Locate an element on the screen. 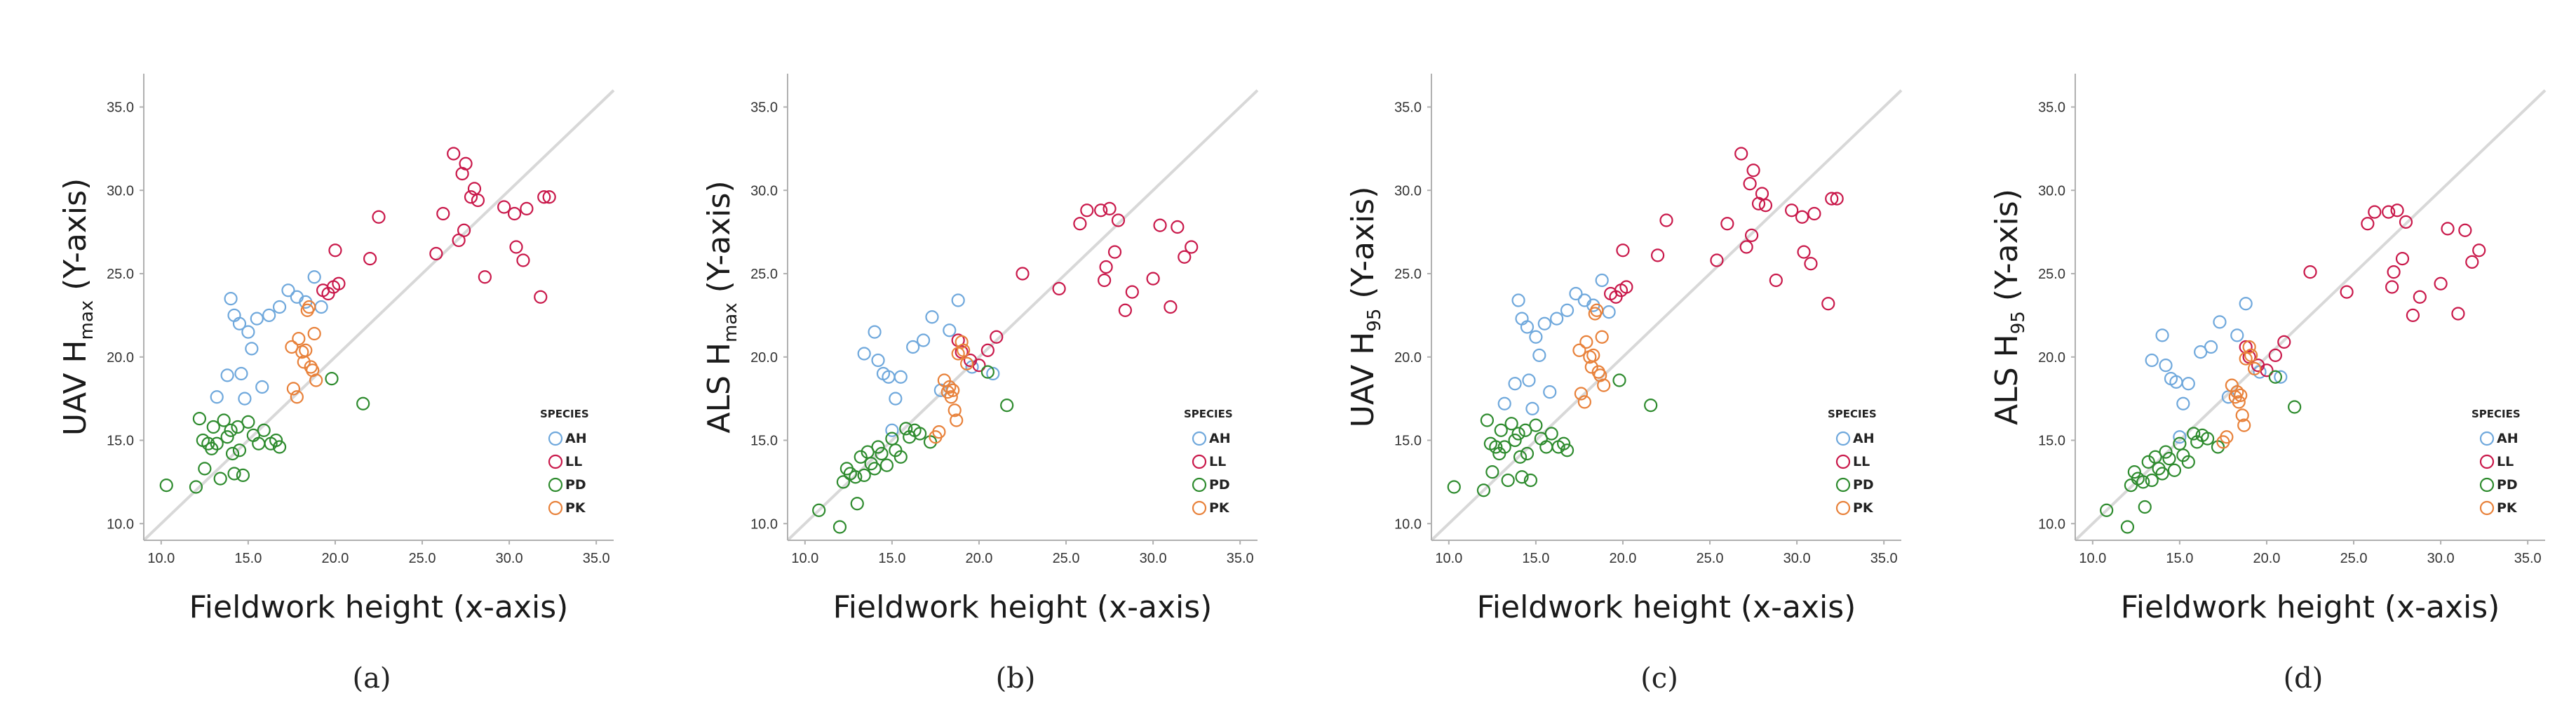 The width and height of the screenshot is (2576, 715). legend-label-pd: PD is located at coordinates (1863, 485).